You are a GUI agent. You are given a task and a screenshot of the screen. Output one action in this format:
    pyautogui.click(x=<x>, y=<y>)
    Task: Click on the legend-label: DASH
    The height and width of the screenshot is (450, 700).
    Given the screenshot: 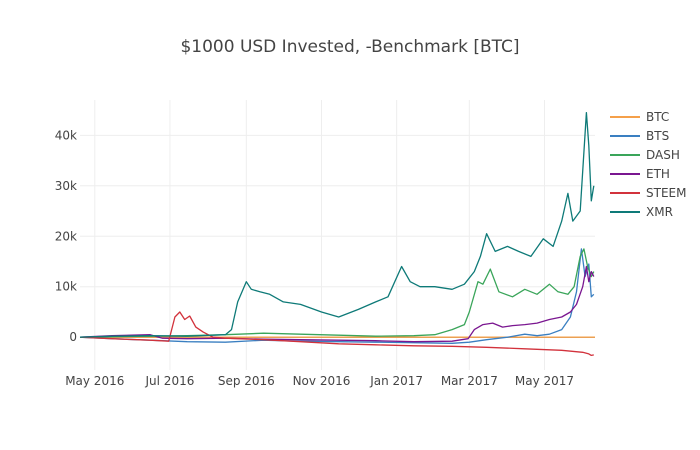 What is the action you would take?
    pyautogui.click(x=663, y=155)
    